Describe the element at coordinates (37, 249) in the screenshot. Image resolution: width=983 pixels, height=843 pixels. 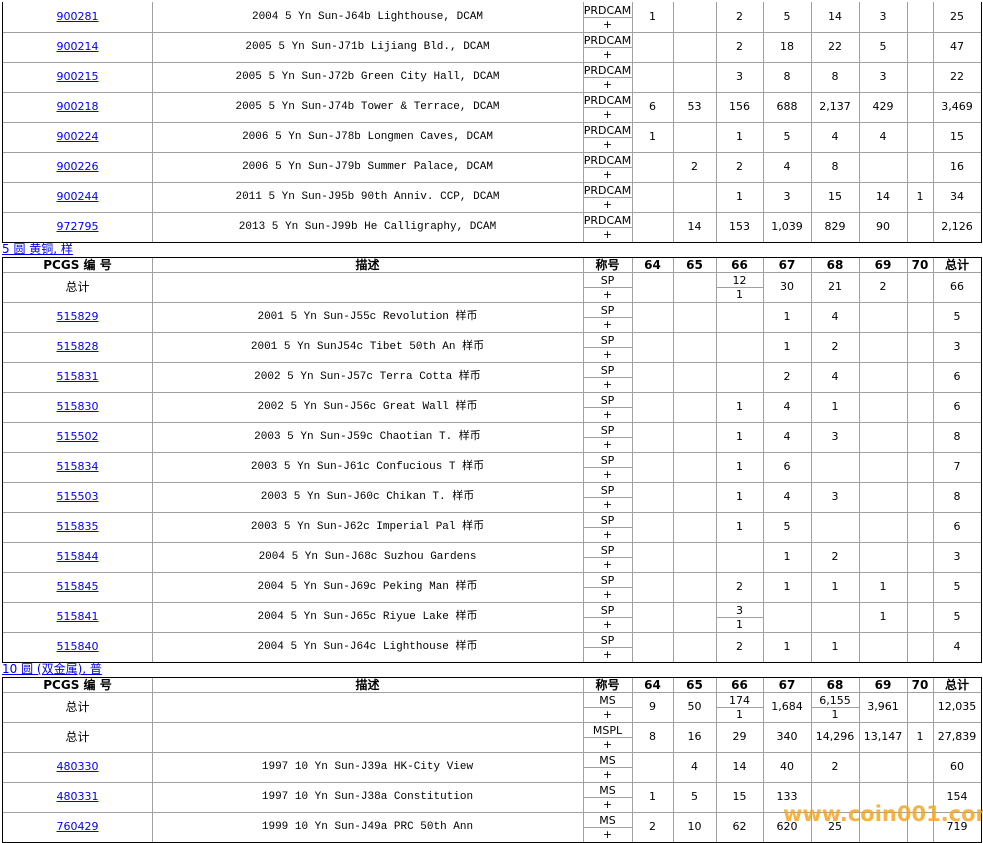
I see `section-label: 5 圆 黄铜, 样` at that location.